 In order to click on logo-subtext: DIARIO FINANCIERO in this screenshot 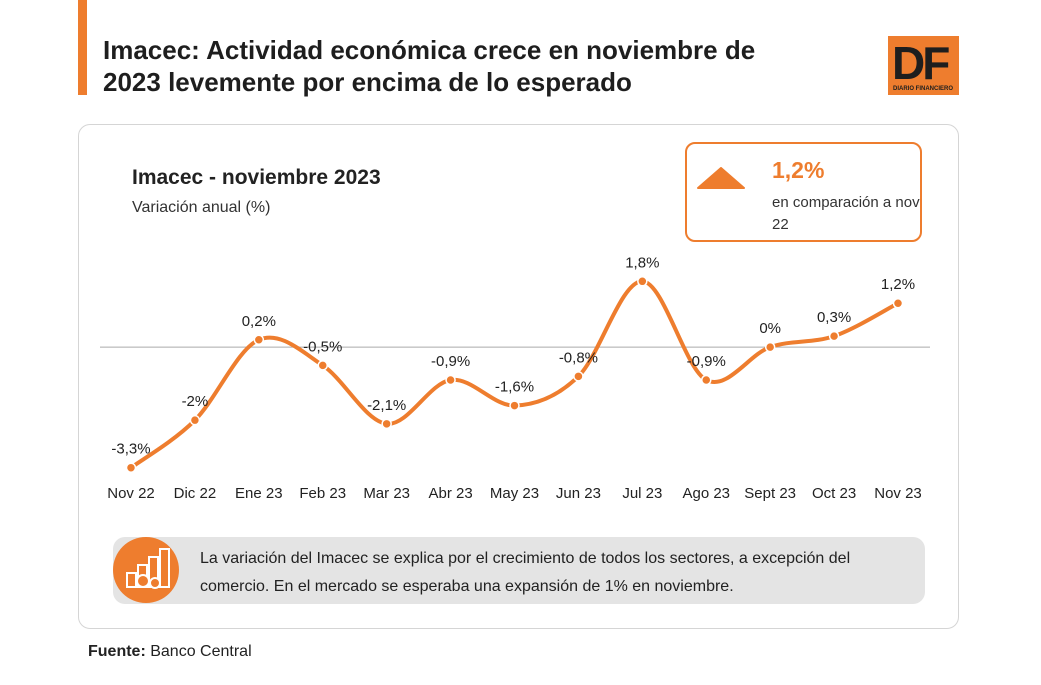, I will do `click(923, 89)`.